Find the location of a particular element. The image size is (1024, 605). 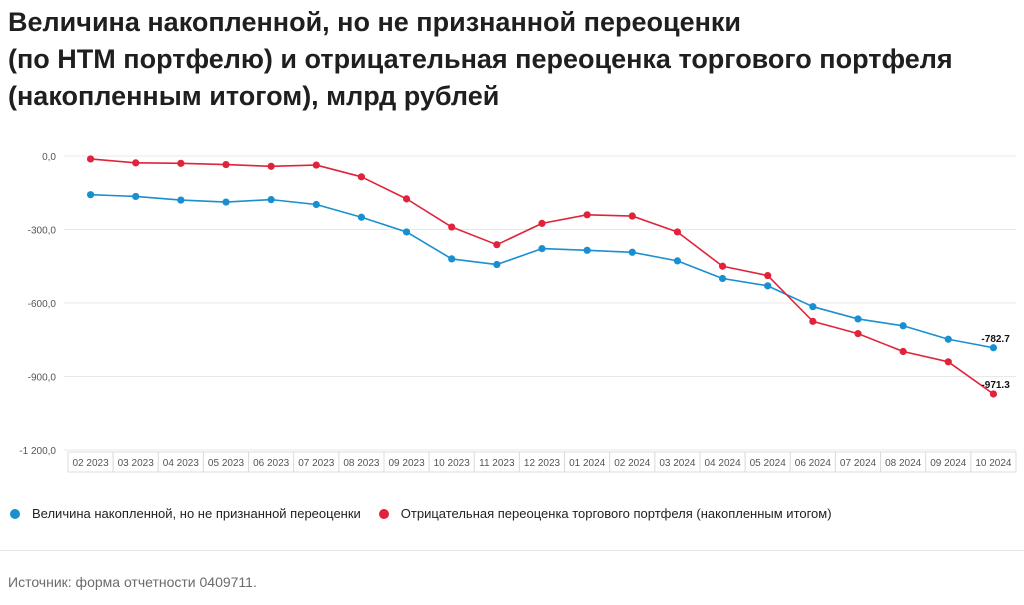

x-tick-label: 04 2023 is located at coordinates (181, 463).